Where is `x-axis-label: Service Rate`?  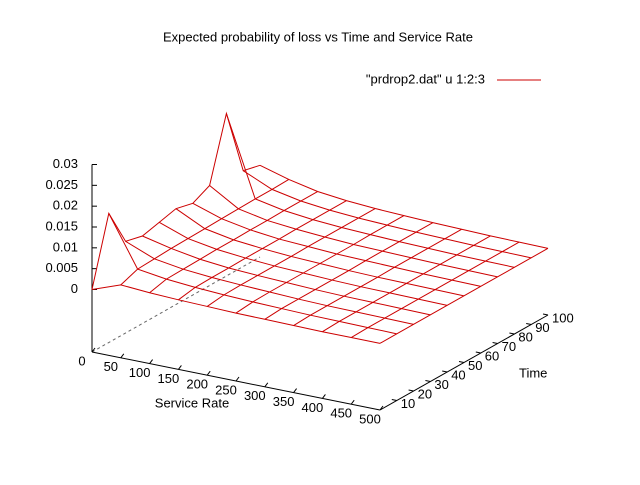
x-axis-label: Service Rate is located at coordinates (192, 402).